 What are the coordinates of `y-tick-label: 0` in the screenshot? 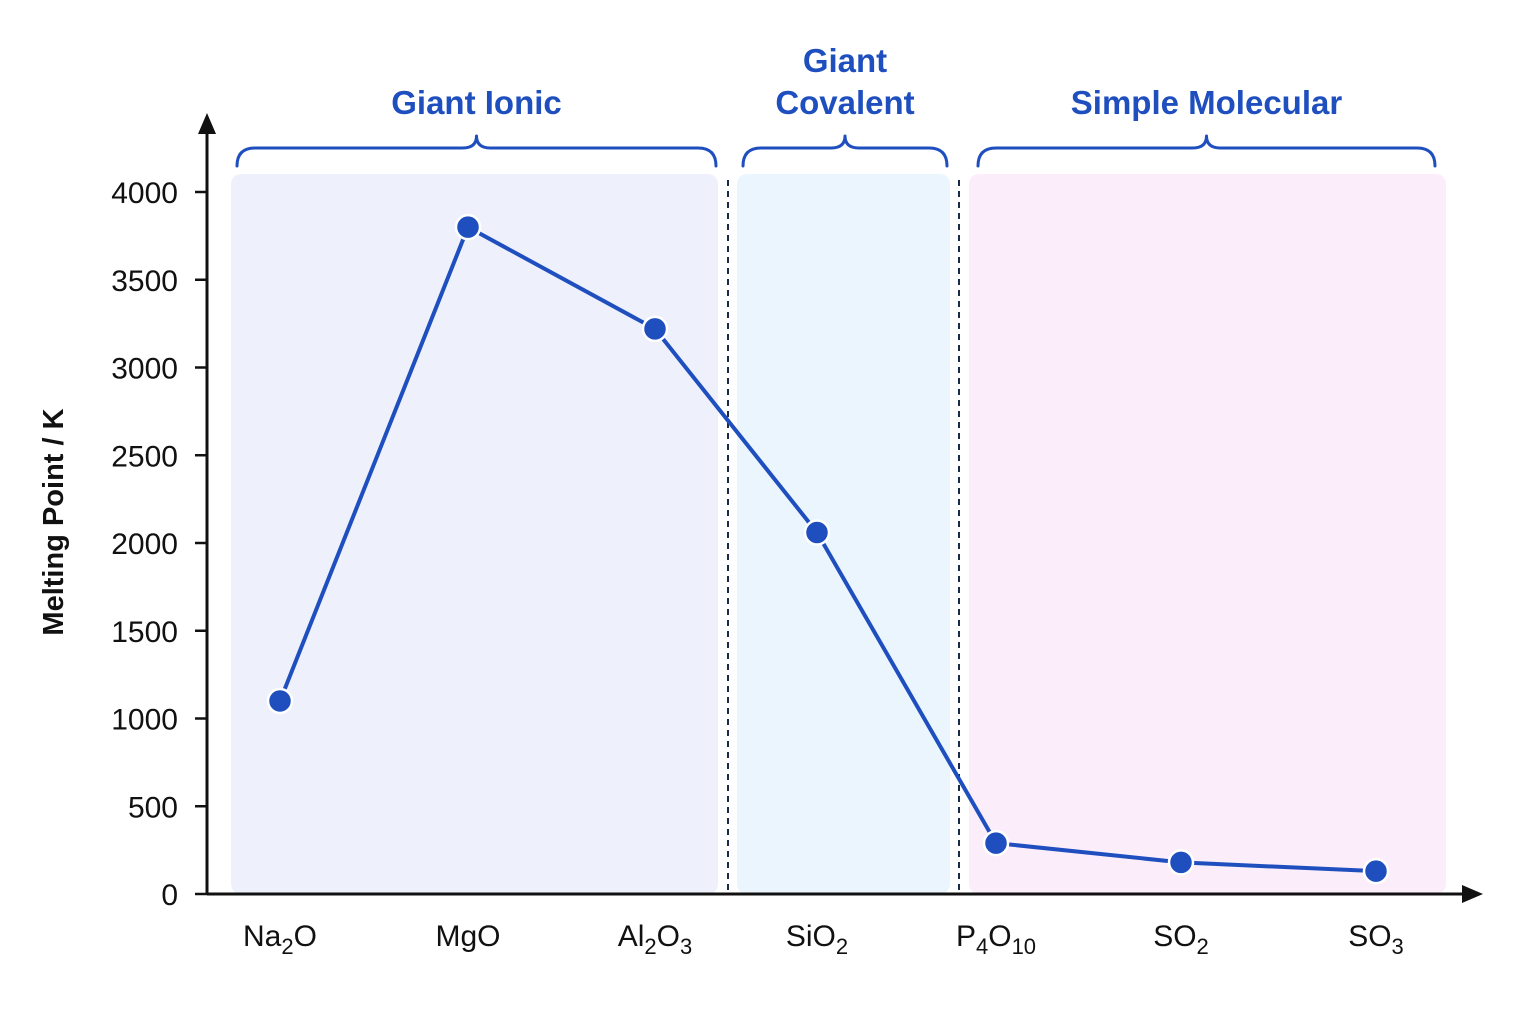 It's located at (169, 895).